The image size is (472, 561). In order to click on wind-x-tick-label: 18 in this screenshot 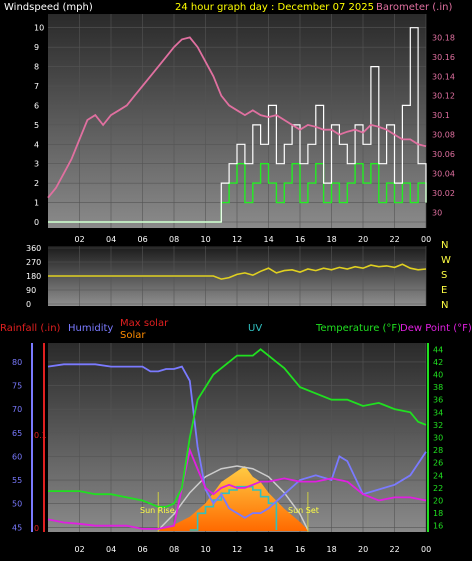, I will do `click(332, 239)`.